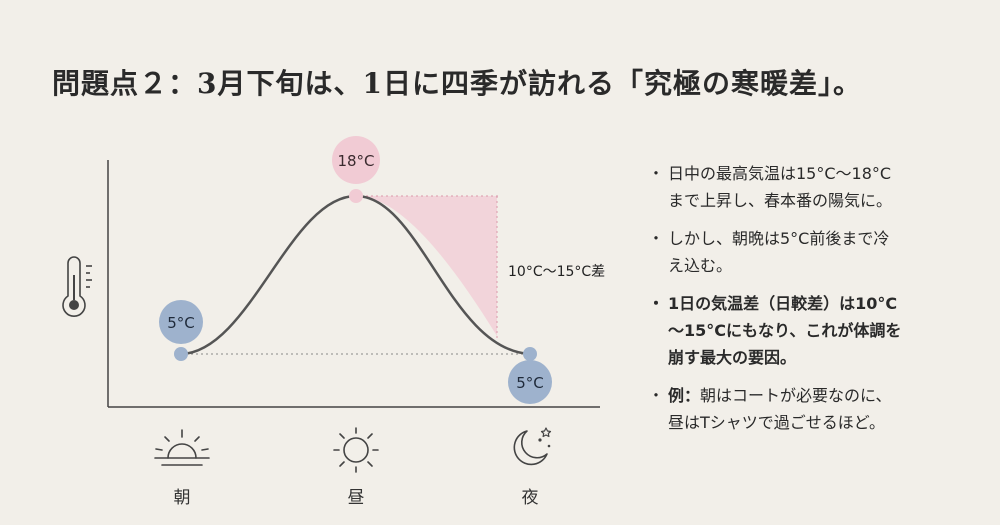  I want to click on moon-stars-icon, so click(532, 446).